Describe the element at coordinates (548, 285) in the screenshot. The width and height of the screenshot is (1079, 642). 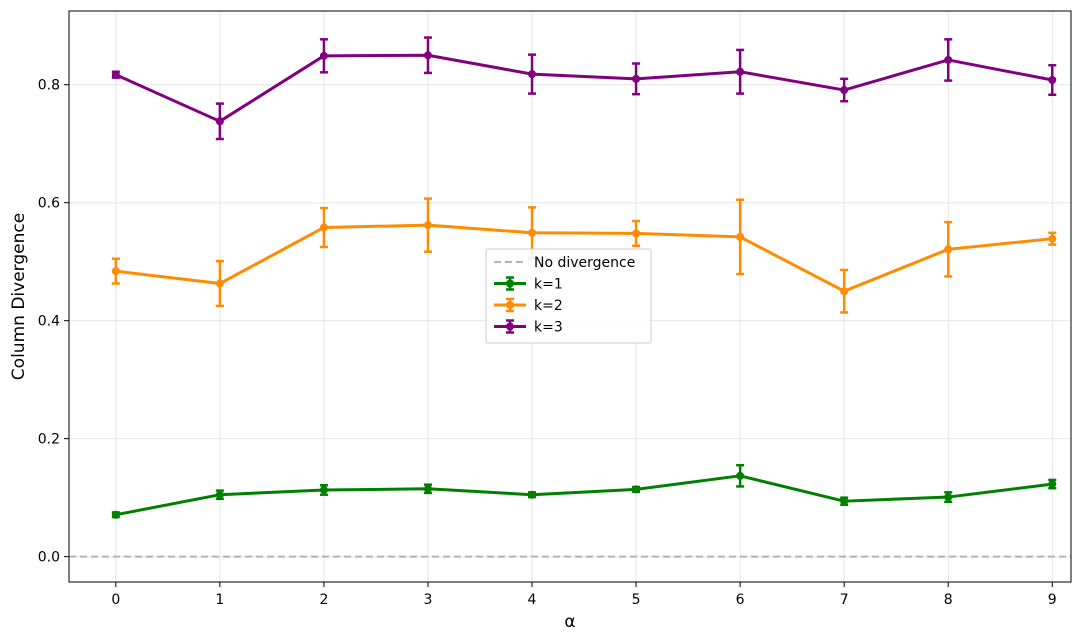
I see `legend-label: k=1` at that location.